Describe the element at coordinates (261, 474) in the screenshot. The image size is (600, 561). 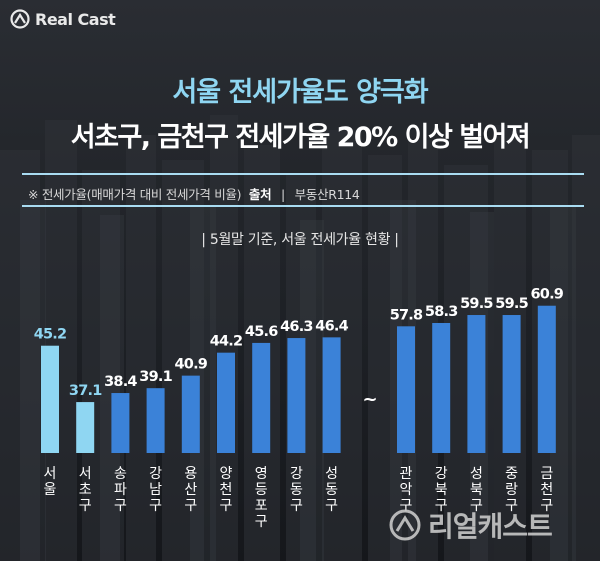
I see `category-label: 영` at that location.